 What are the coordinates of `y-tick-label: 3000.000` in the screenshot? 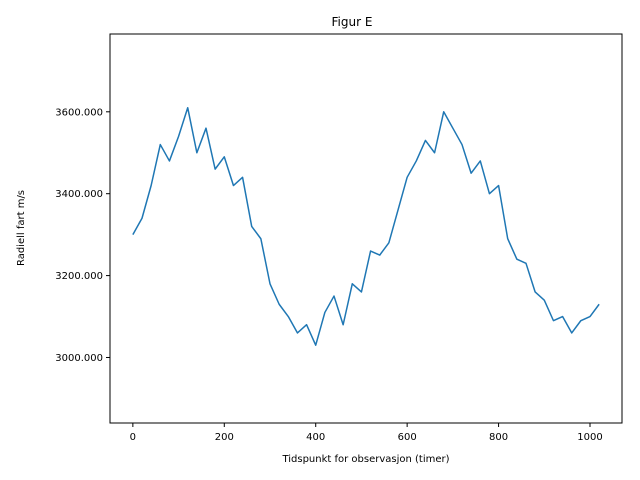 It's located at (79, 358).